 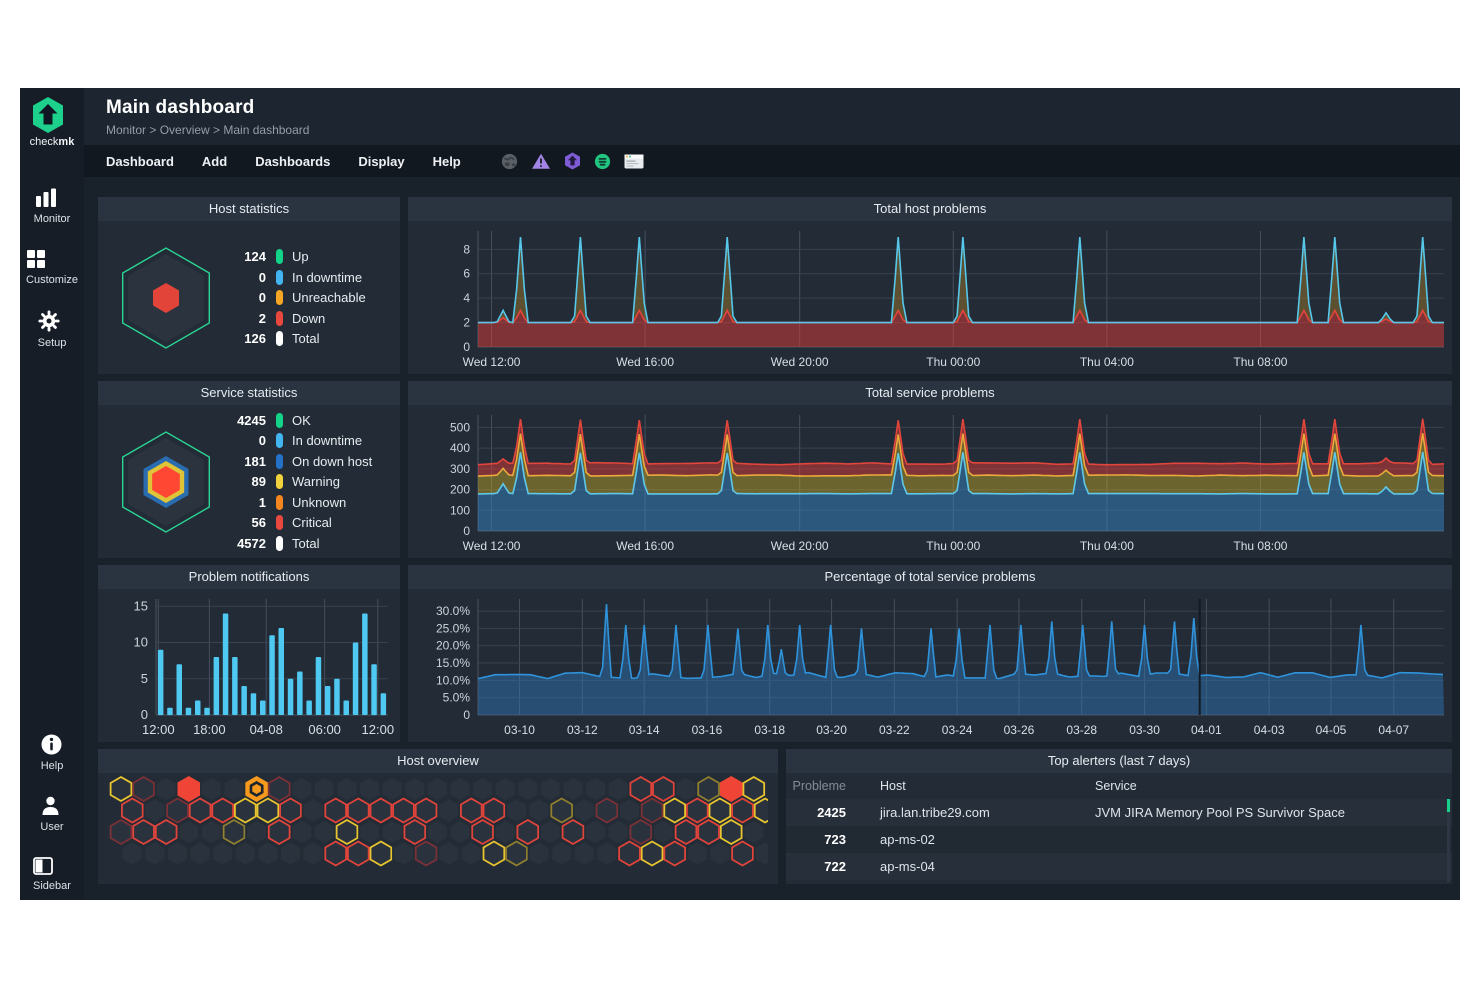 I want to click on svg-text: 06:00, so click(x=324, y=729).